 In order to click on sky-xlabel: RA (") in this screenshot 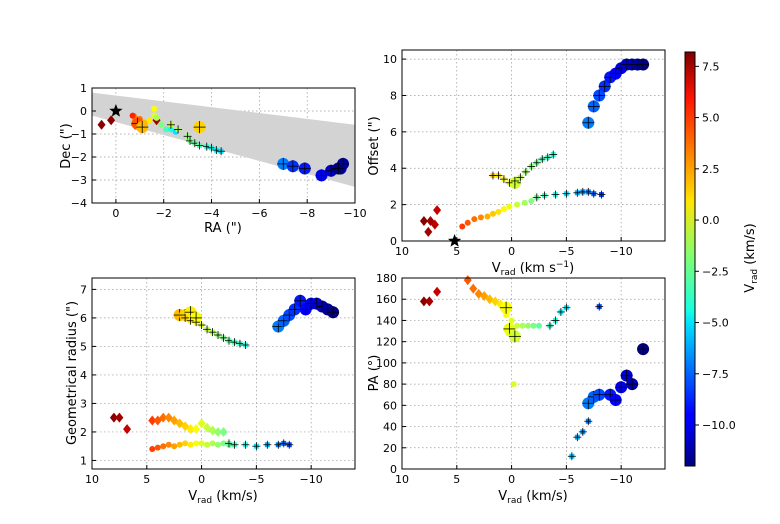, I will do `click(223, 228)`.